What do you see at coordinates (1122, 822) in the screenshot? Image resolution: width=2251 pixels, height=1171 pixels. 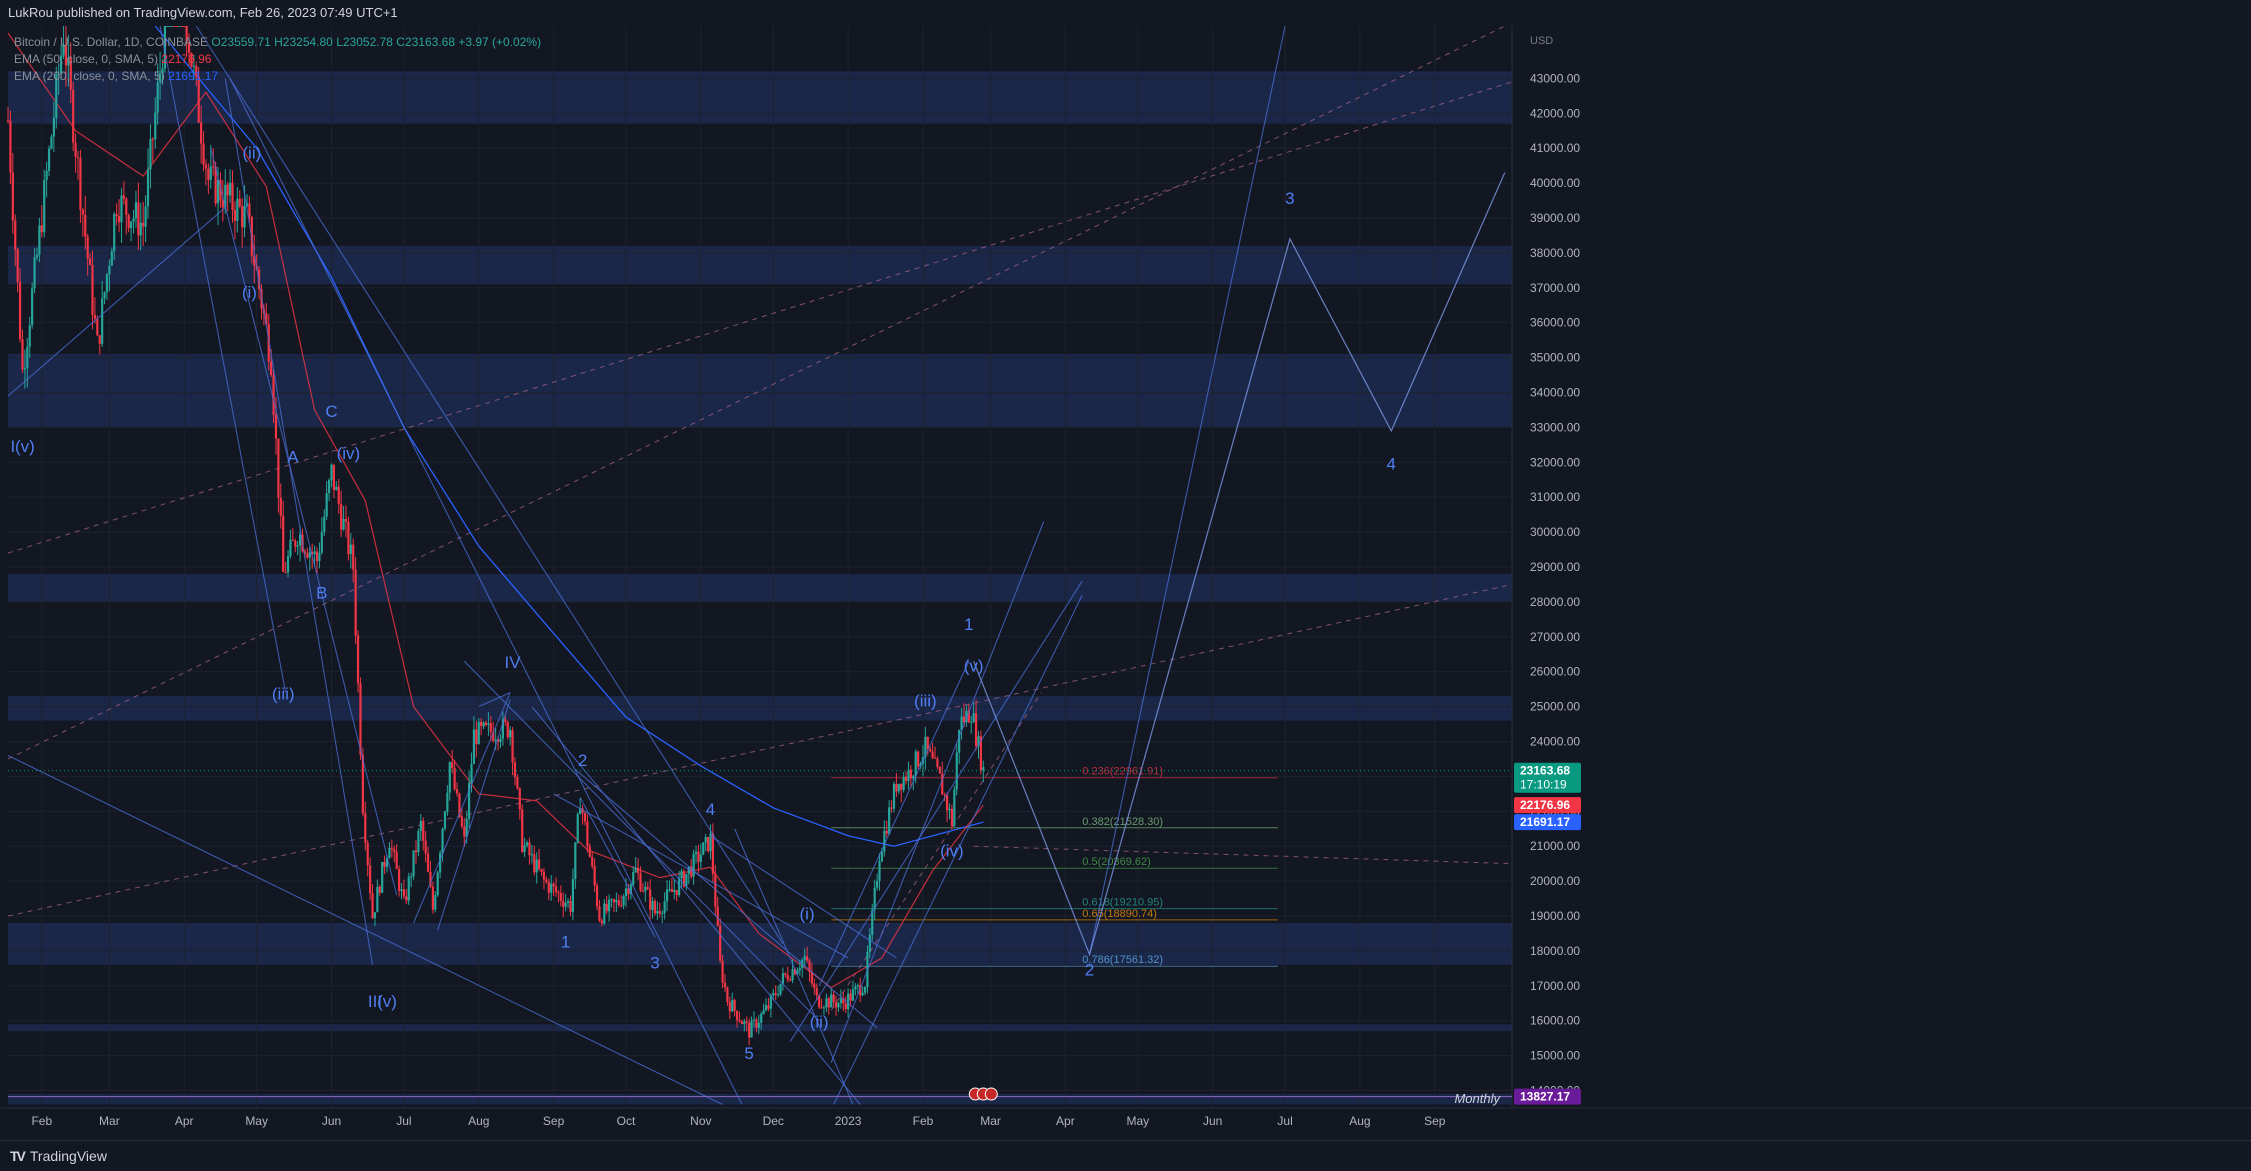 I see `fib-level-label: 0.382(21528.30)` at bounding box center [1122, 822].